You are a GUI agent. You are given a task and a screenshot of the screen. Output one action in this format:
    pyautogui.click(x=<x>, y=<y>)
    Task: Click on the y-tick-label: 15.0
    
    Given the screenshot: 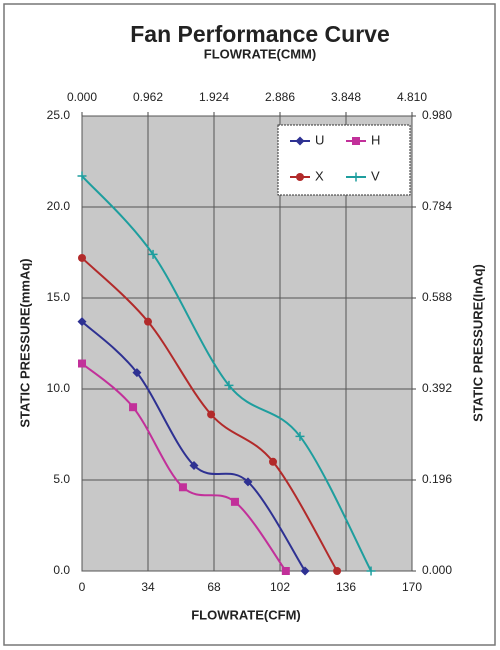 What is the action you would take?
    pyautogui.click(x=59, y=297)
    